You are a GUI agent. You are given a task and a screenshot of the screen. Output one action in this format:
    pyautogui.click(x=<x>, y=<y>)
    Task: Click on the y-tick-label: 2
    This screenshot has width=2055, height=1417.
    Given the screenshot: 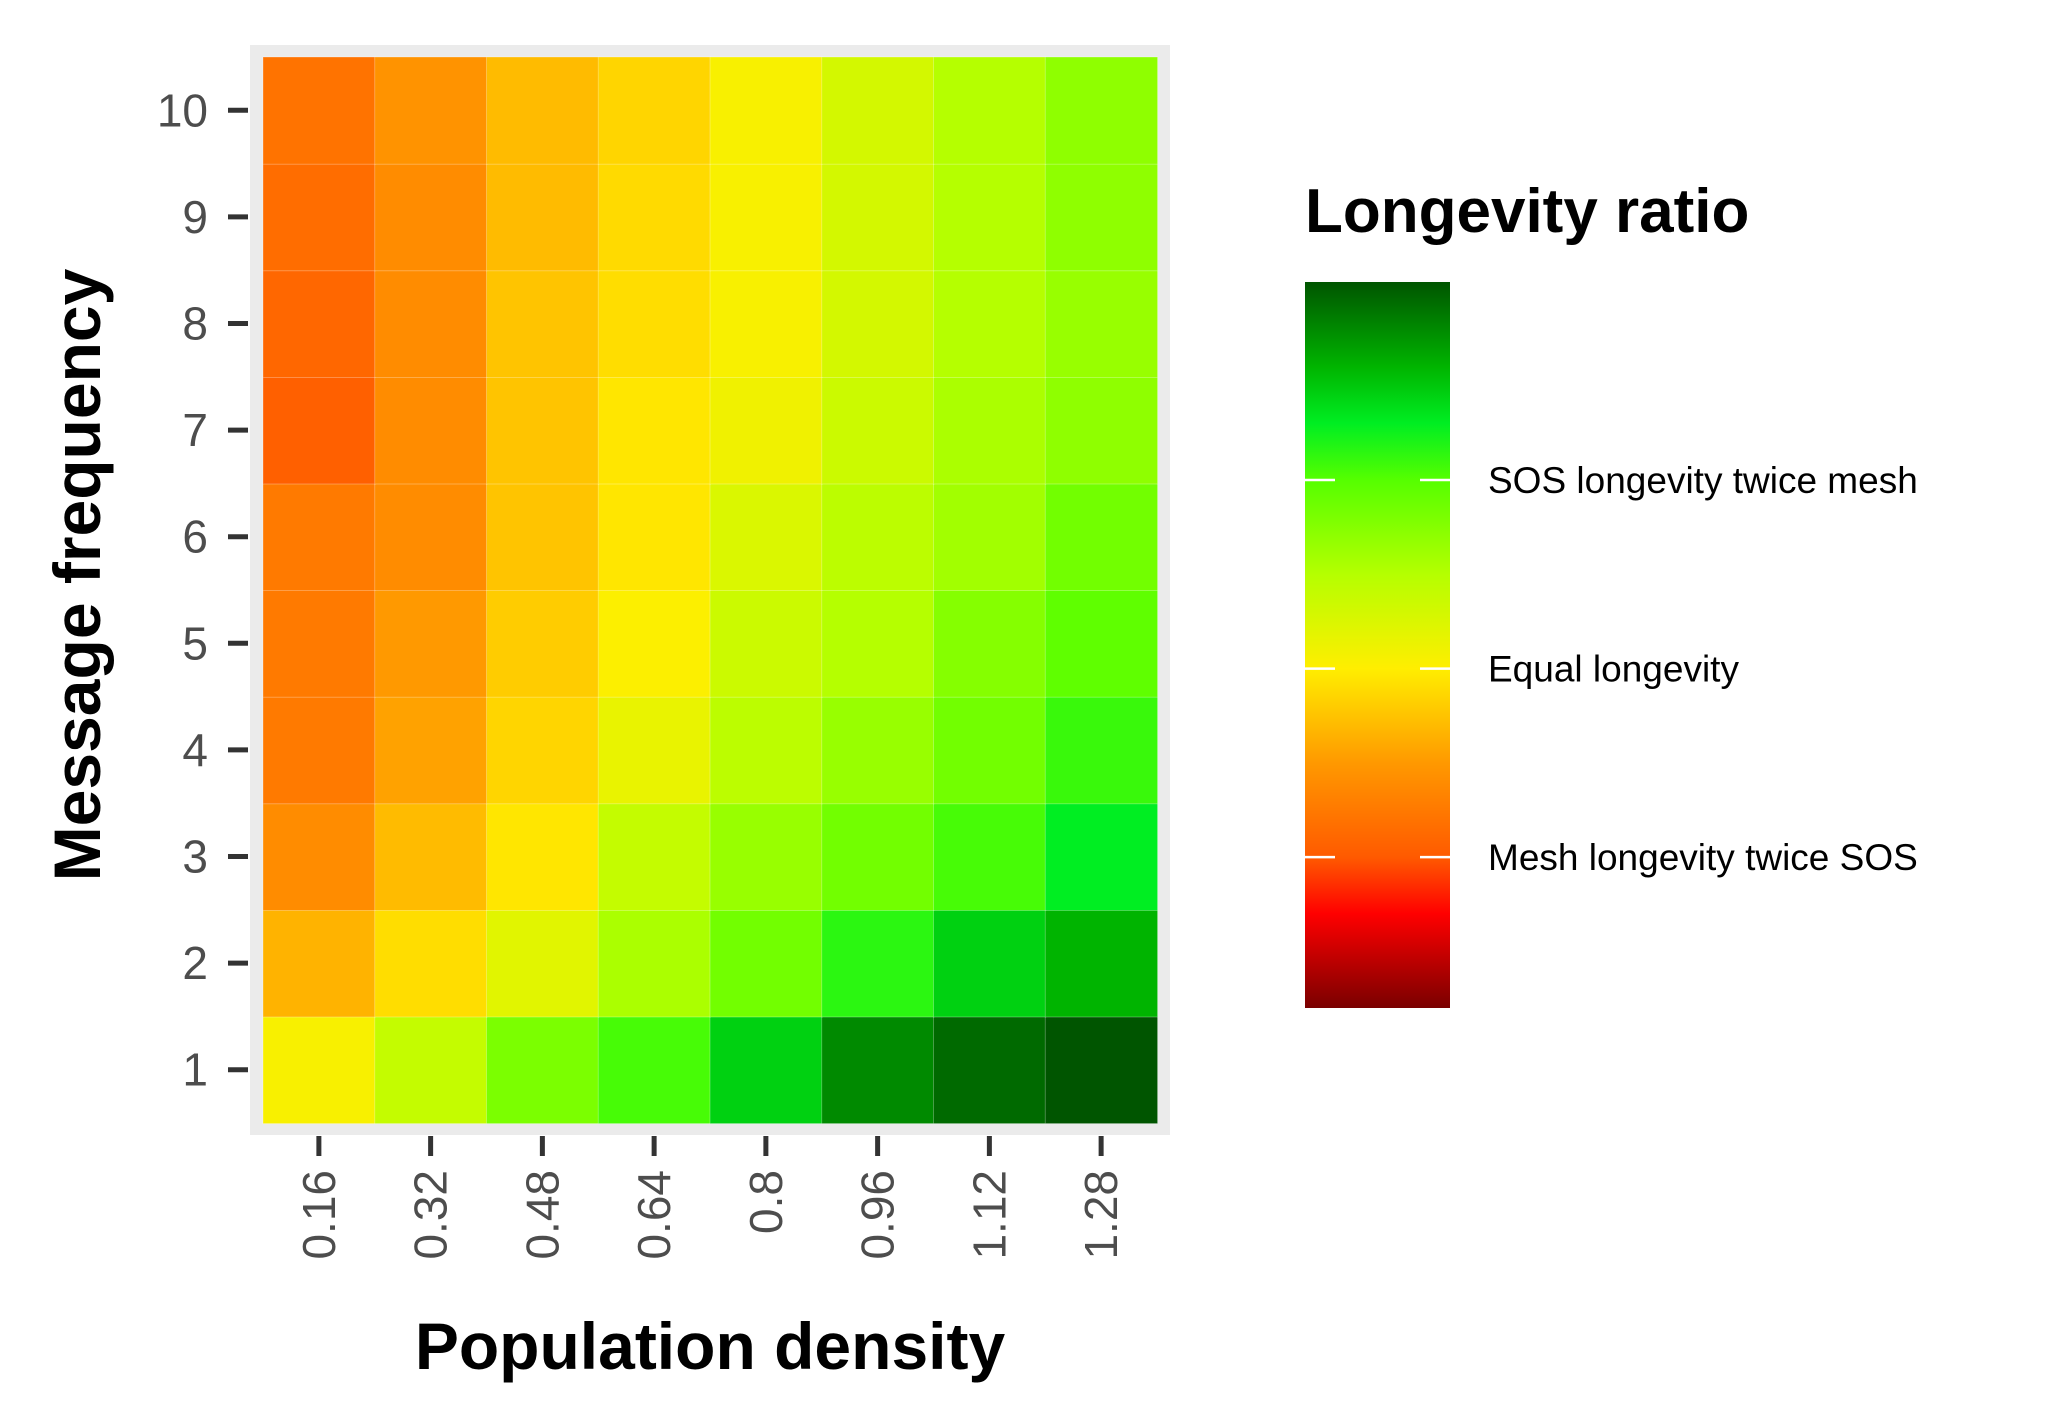 What is the action you would take?
    pyautogui.click(x=195, y=963)
    